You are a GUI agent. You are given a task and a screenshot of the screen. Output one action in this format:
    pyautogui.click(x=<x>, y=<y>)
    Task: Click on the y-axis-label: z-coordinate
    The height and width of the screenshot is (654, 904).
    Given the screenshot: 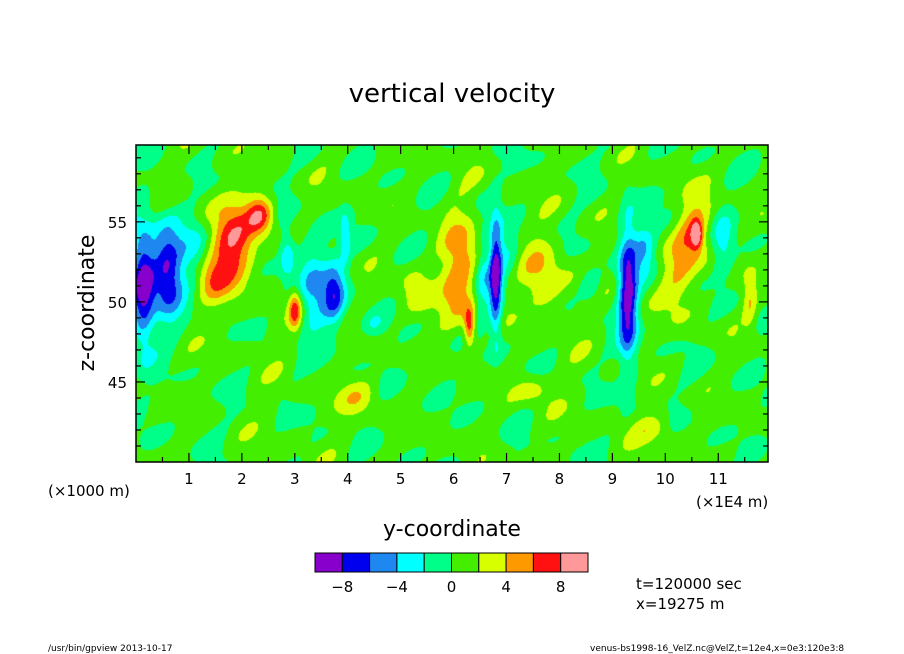 What is the action you would take?
    pyautogui.click(x=87, y=303)
    